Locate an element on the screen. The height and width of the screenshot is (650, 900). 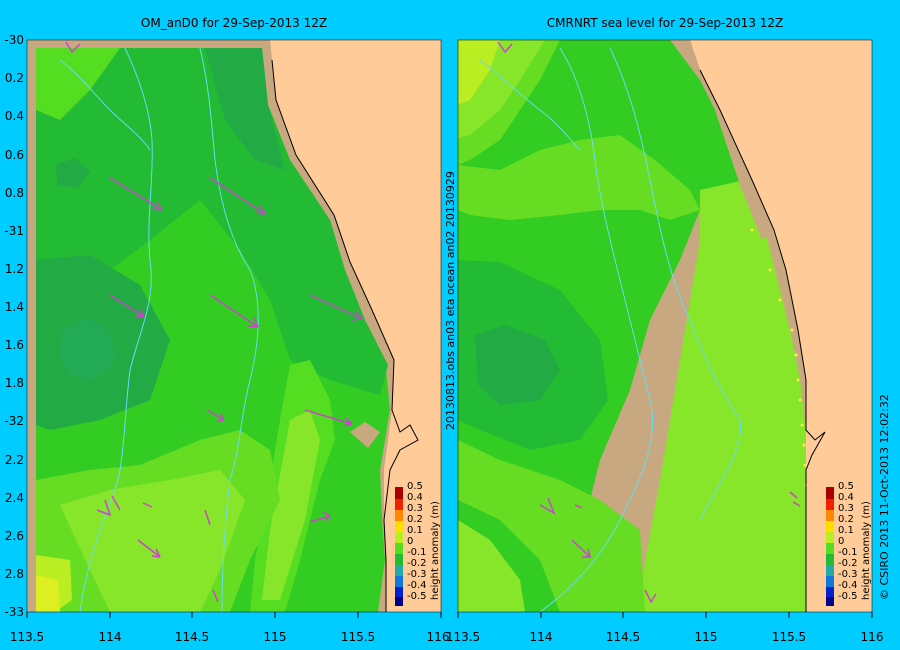
y-tick-label: 1.2 is located at coordinates (14, 269).